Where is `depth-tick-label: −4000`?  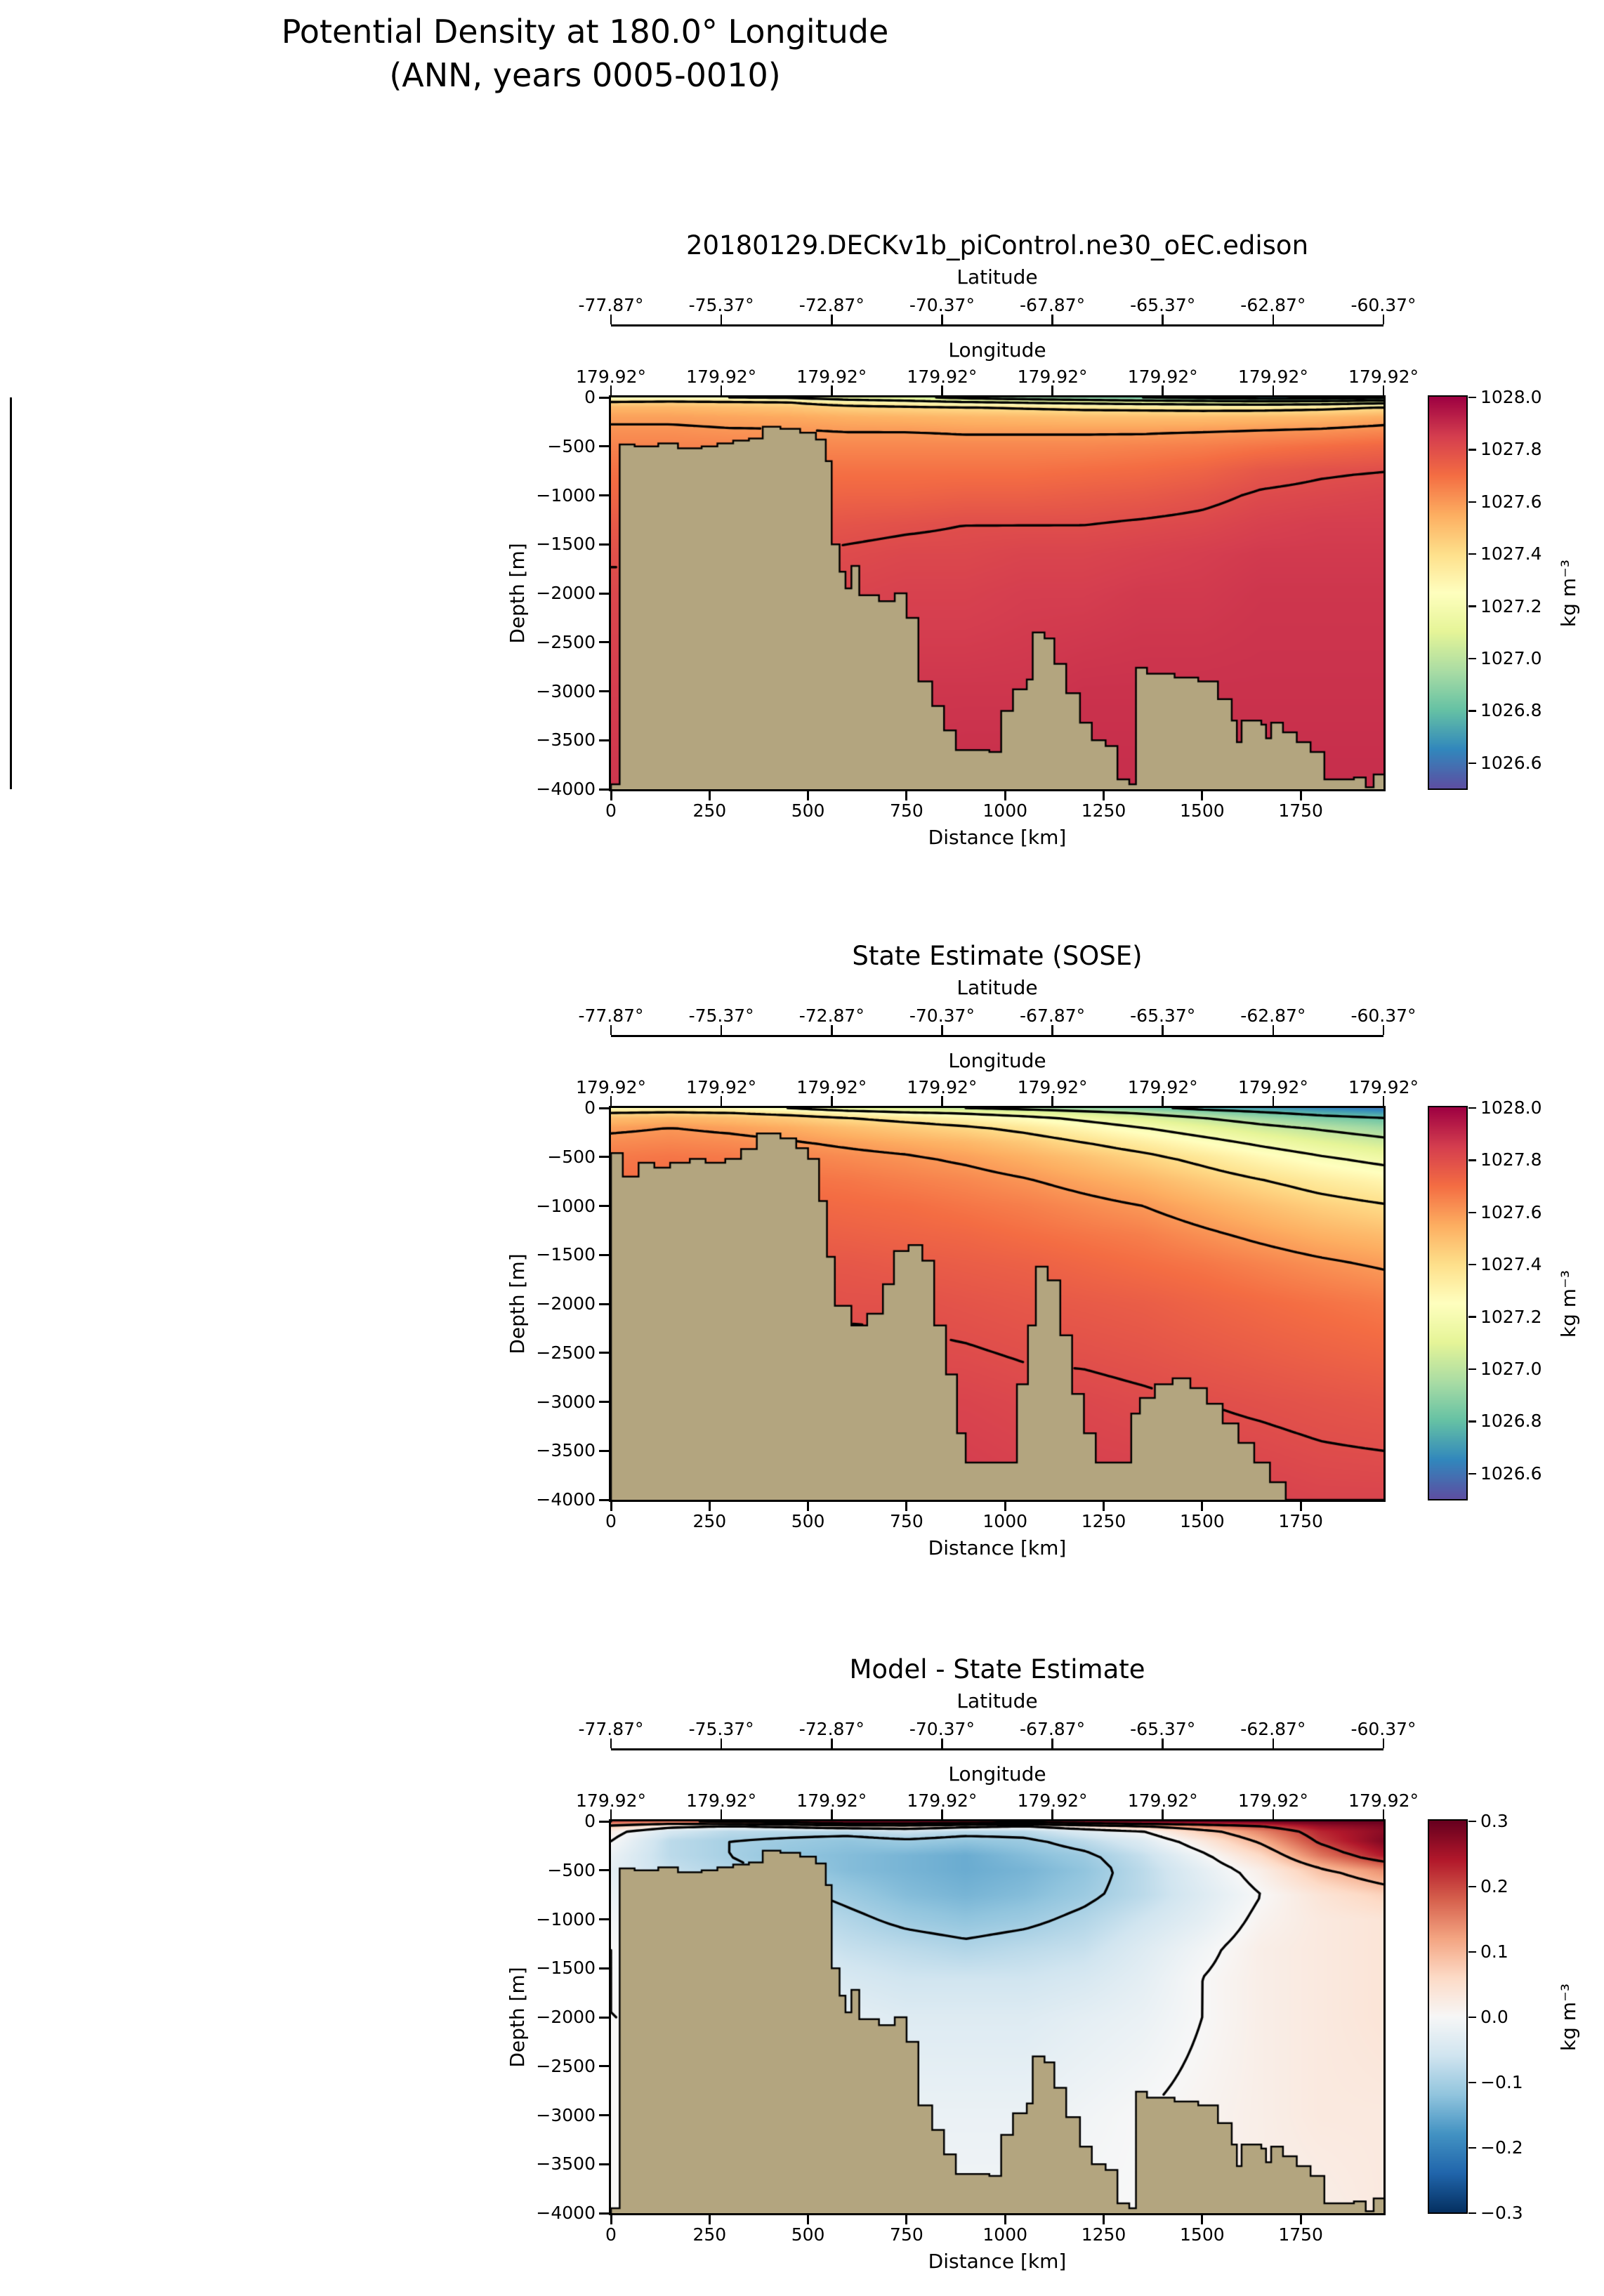 depth-tick-label: −4000 is located at coordinates (566, 2213).